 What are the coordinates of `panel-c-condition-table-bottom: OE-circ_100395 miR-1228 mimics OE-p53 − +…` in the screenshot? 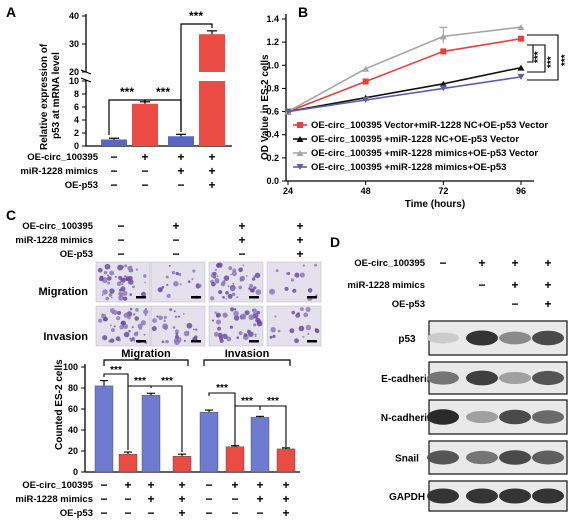 It's located at (152, 499).